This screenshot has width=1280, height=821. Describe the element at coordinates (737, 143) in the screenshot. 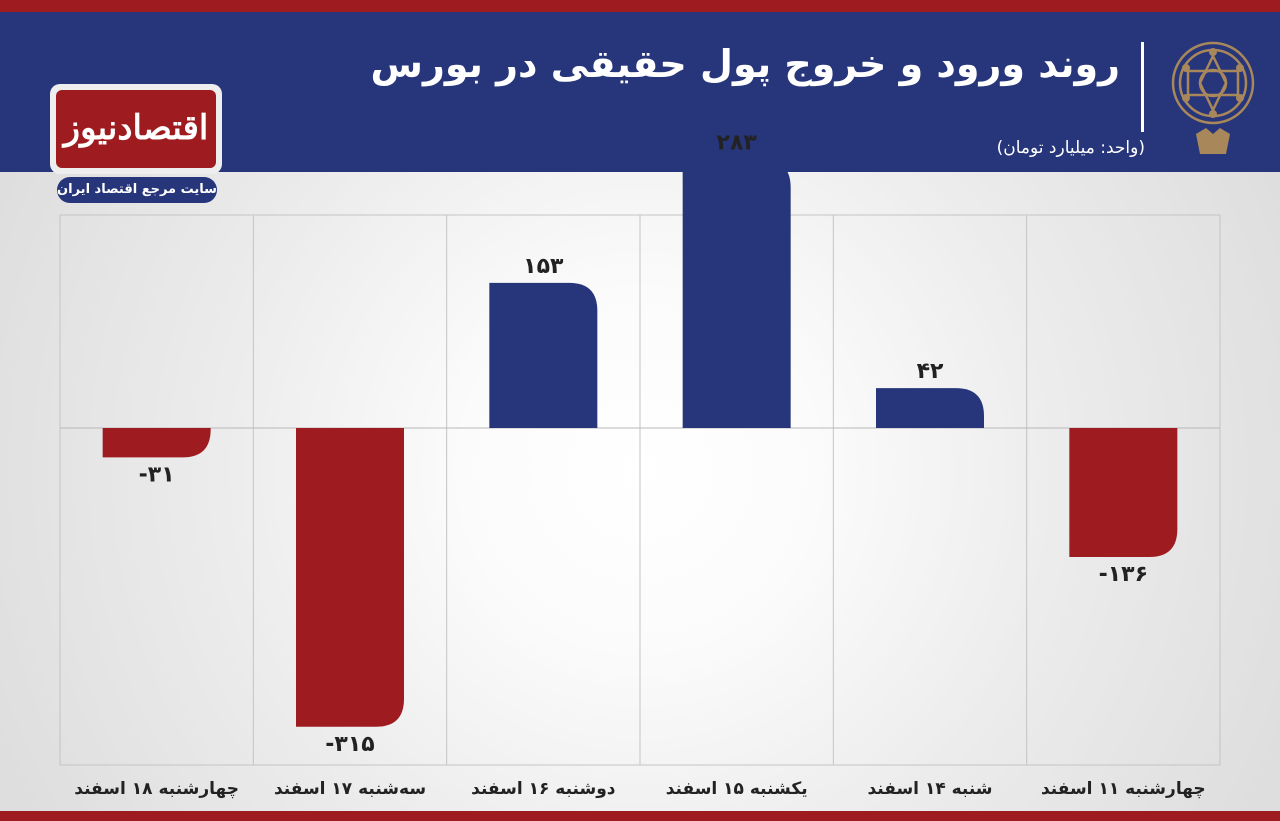

I see `data-label: ۲۸۳` at that location.